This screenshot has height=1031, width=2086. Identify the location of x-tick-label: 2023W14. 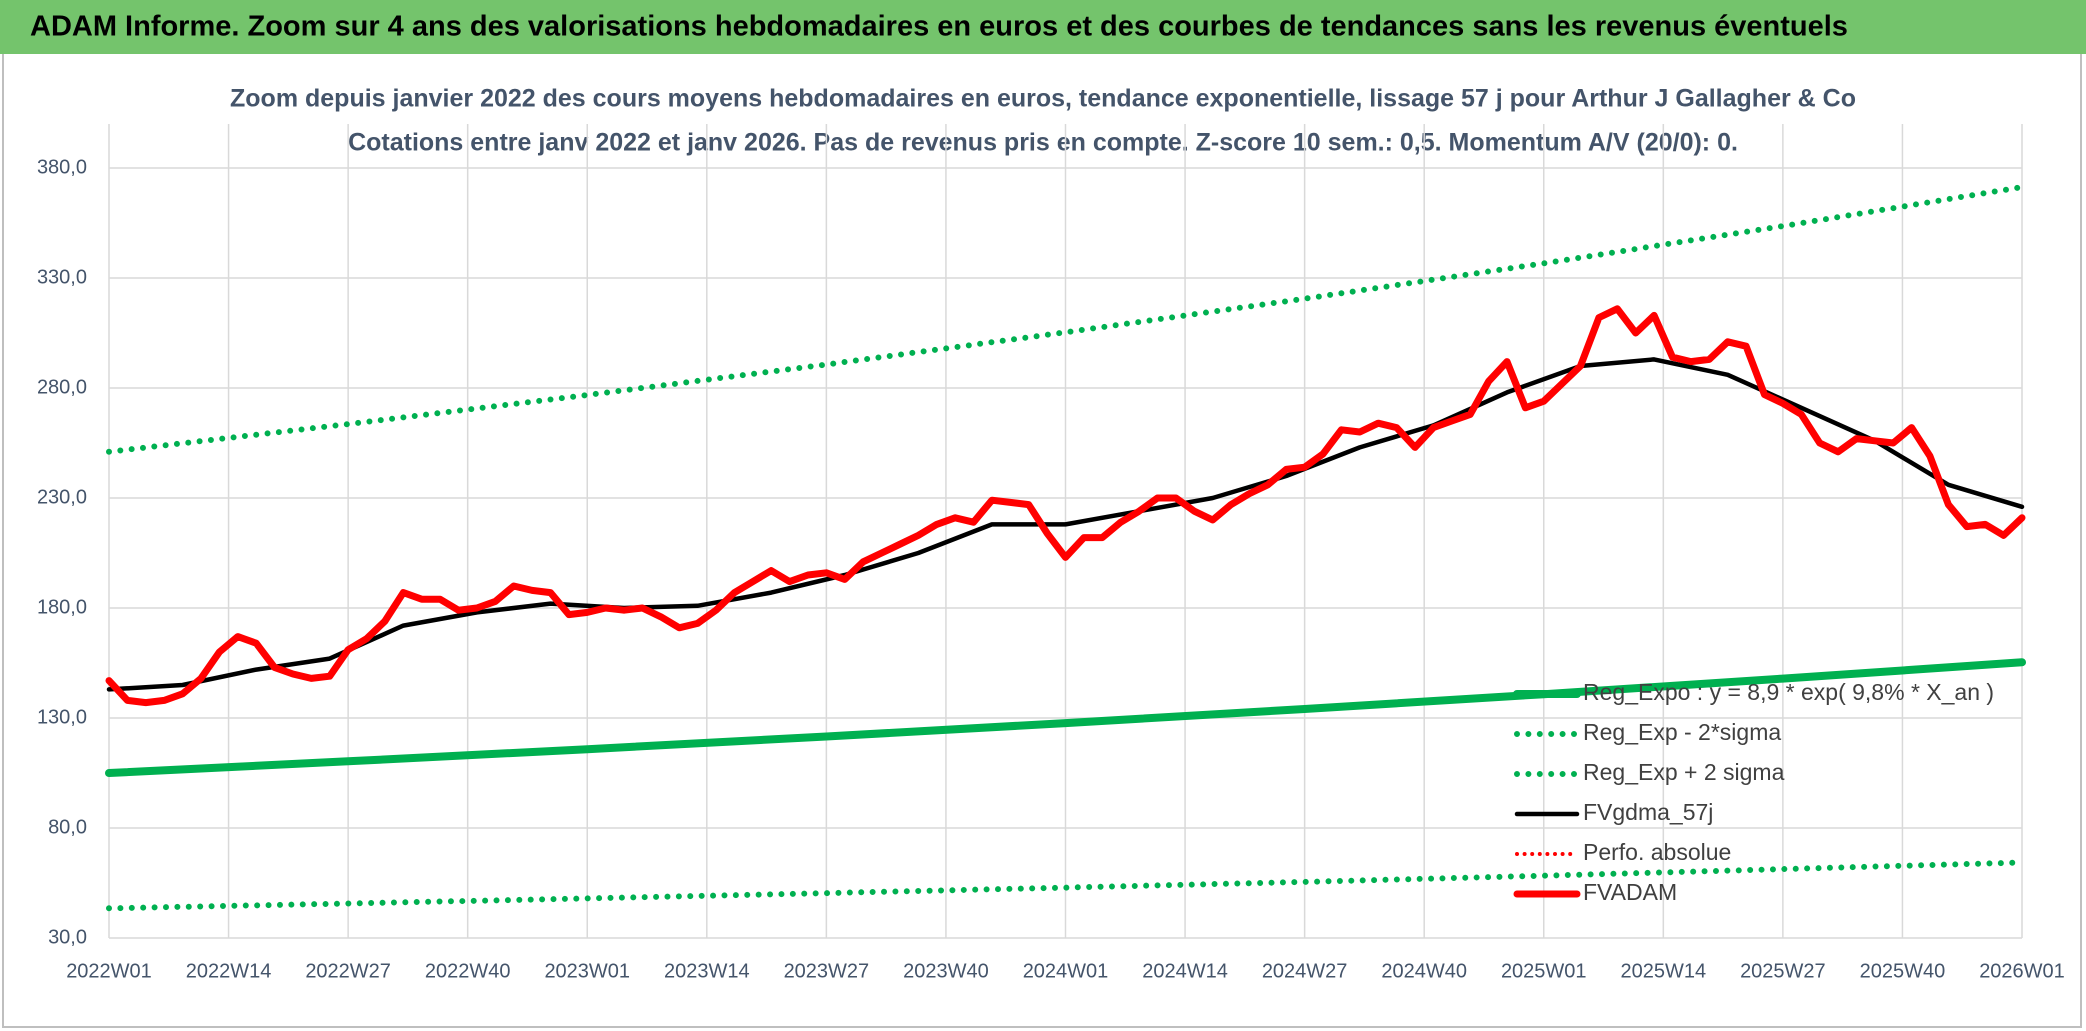
(707, 971).